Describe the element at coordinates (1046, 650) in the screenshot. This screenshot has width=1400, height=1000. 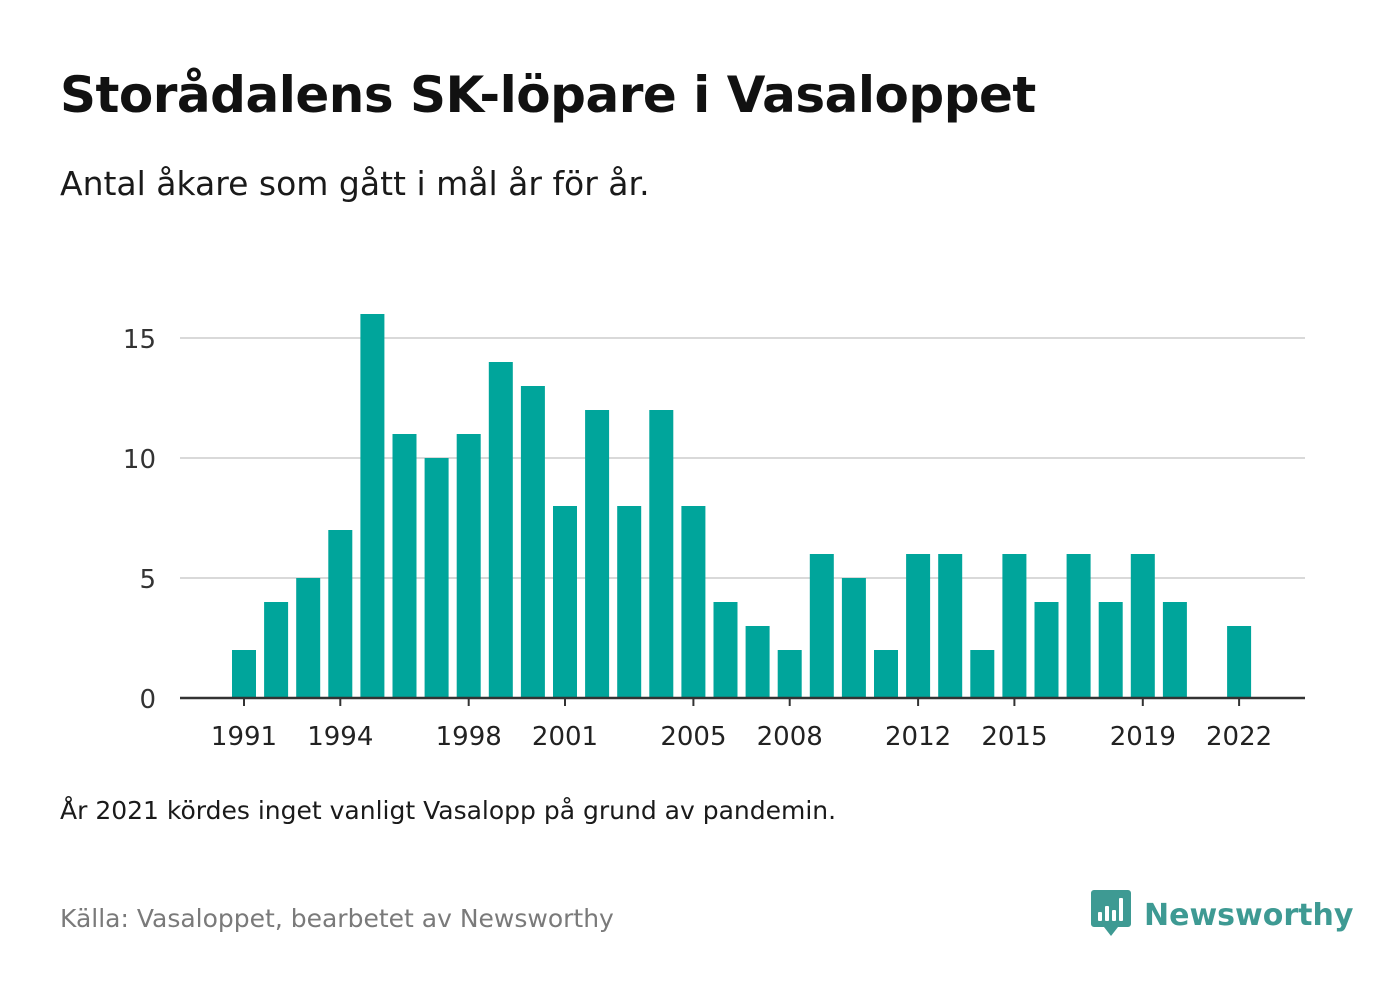
I see `bar-2016` at that location.